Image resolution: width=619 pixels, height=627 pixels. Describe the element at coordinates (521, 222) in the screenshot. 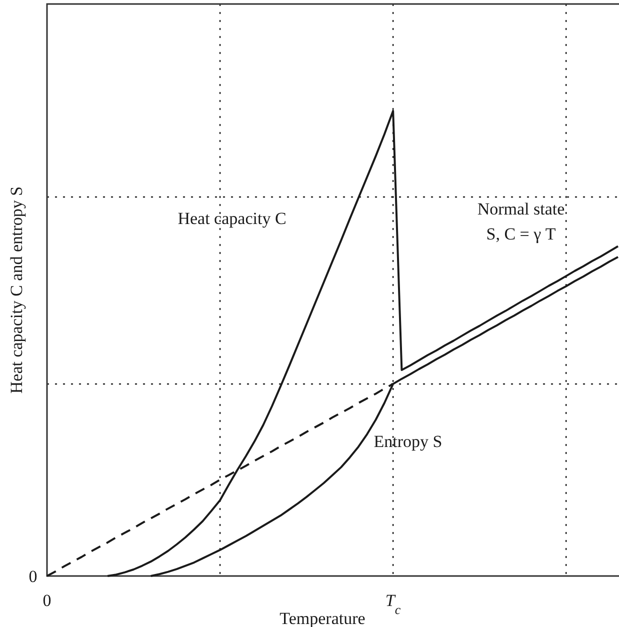

I see `annotation: Normal state S, C = γ T` at that location.